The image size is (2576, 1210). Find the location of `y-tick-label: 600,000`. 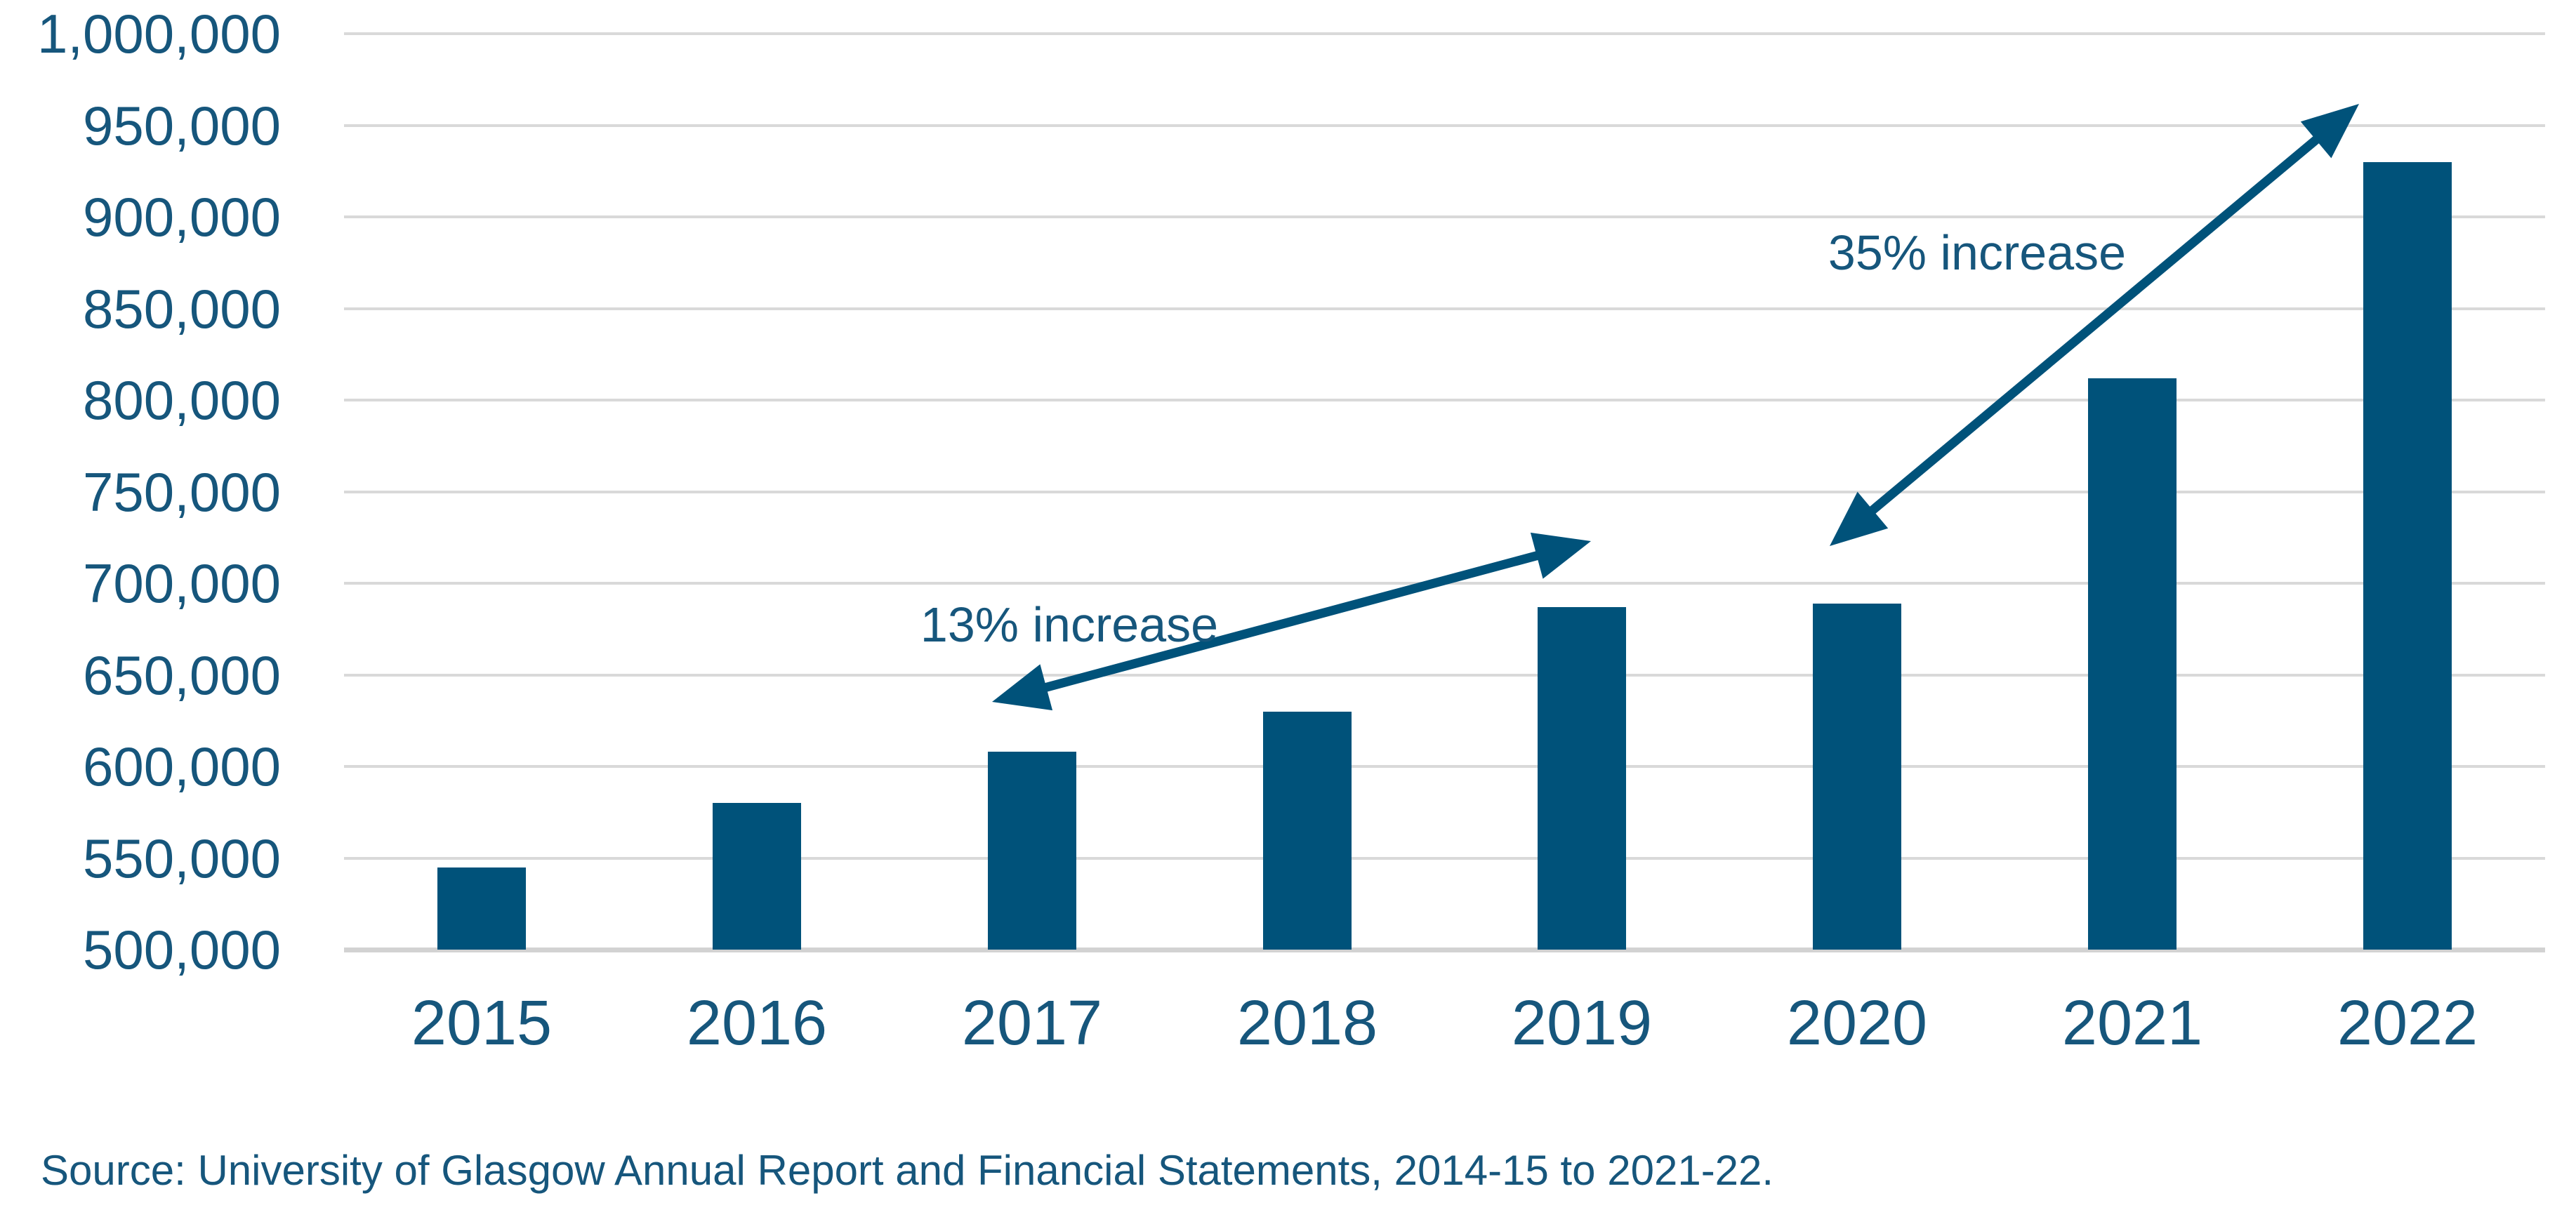

y-tick-label: 600,000 is located at coordinates (182, 766).